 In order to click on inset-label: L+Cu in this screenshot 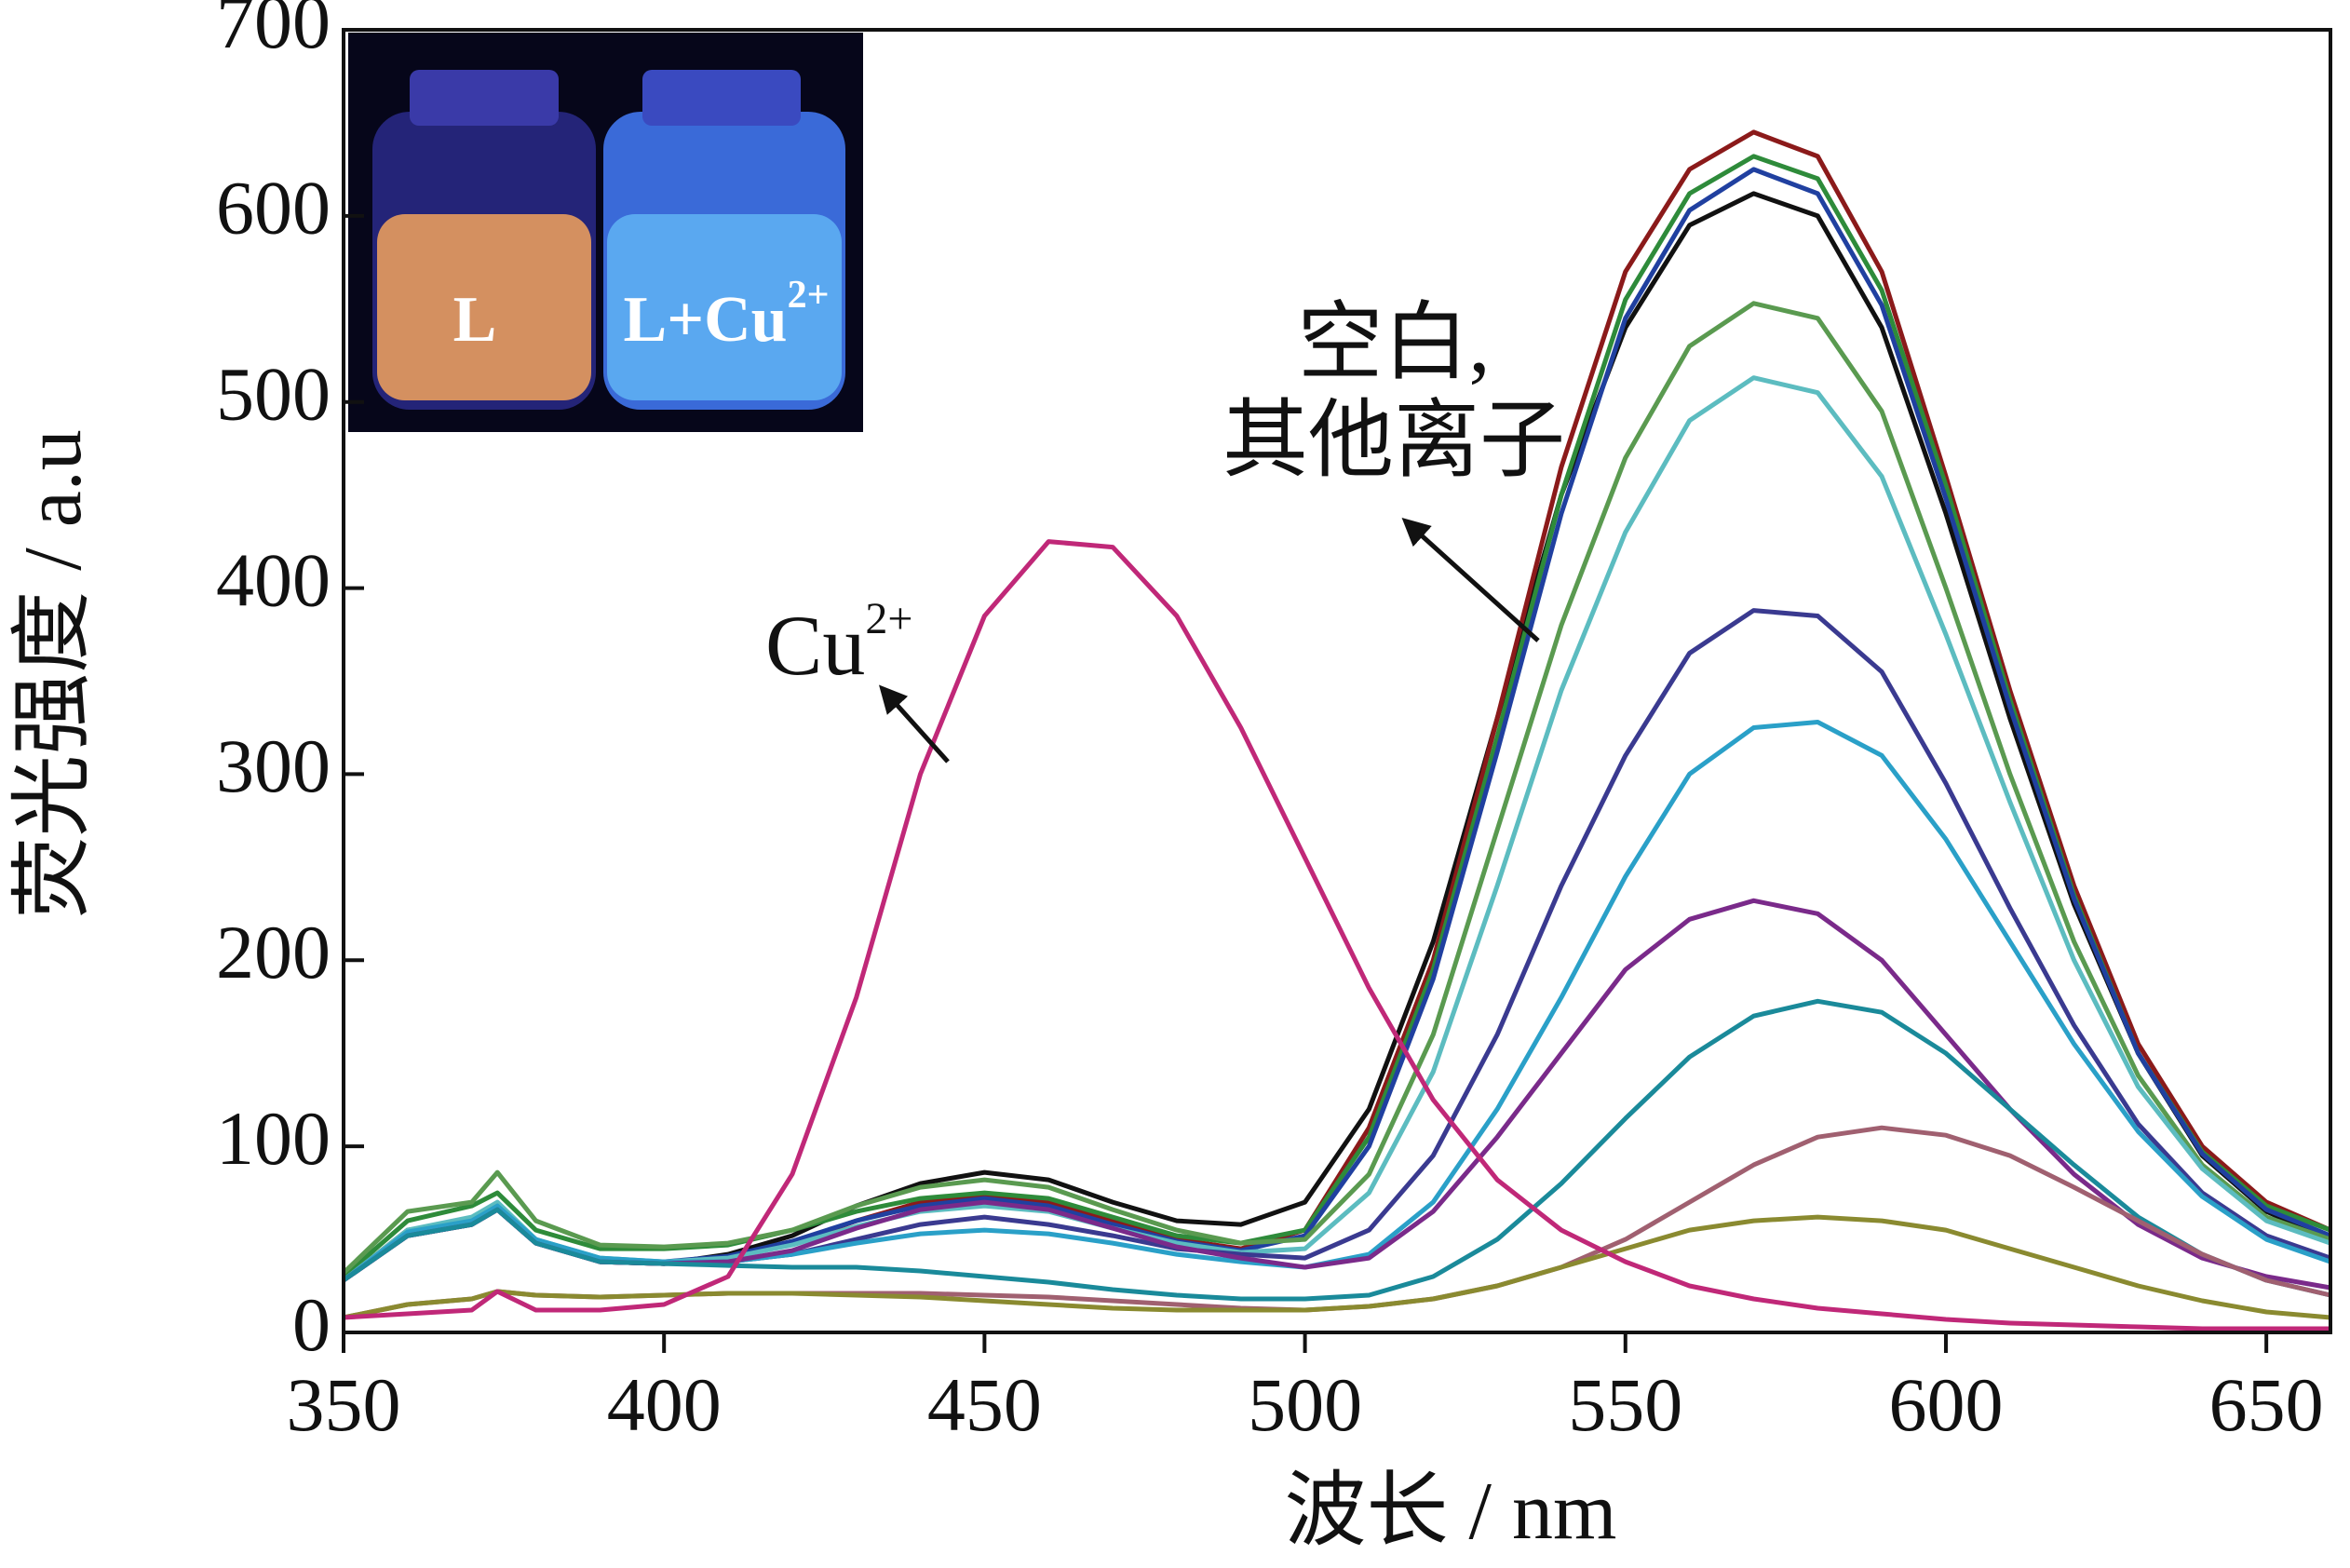, I will do `click(706, 320)`.